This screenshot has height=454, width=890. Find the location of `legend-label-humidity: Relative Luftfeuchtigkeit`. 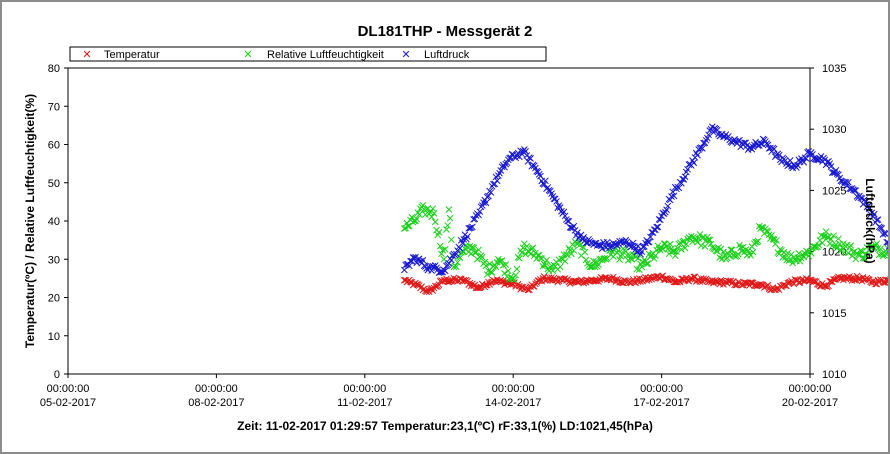

legend-label-humidity: Relative Luftfeuchtigkeit is located at coordinates (325, 55).